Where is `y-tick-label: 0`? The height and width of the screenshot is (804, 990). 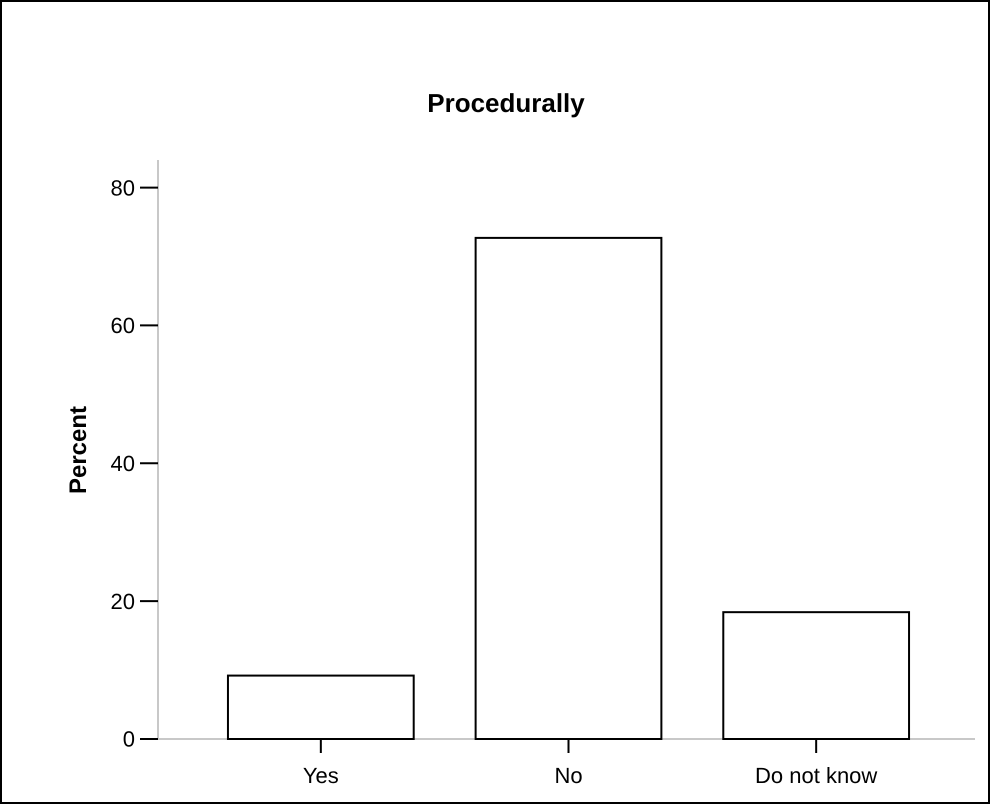 y-tick-label: 0 is located at coordinates (128, 739).